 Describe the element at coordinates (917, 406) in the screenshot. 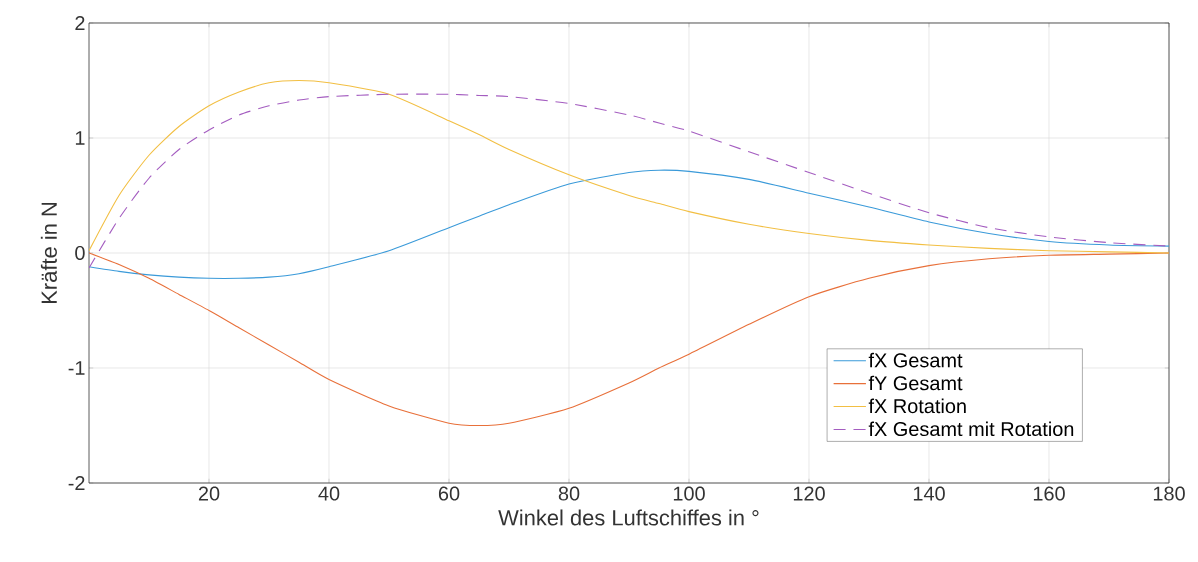

I see `legend-label: fX Rotation` at that location.